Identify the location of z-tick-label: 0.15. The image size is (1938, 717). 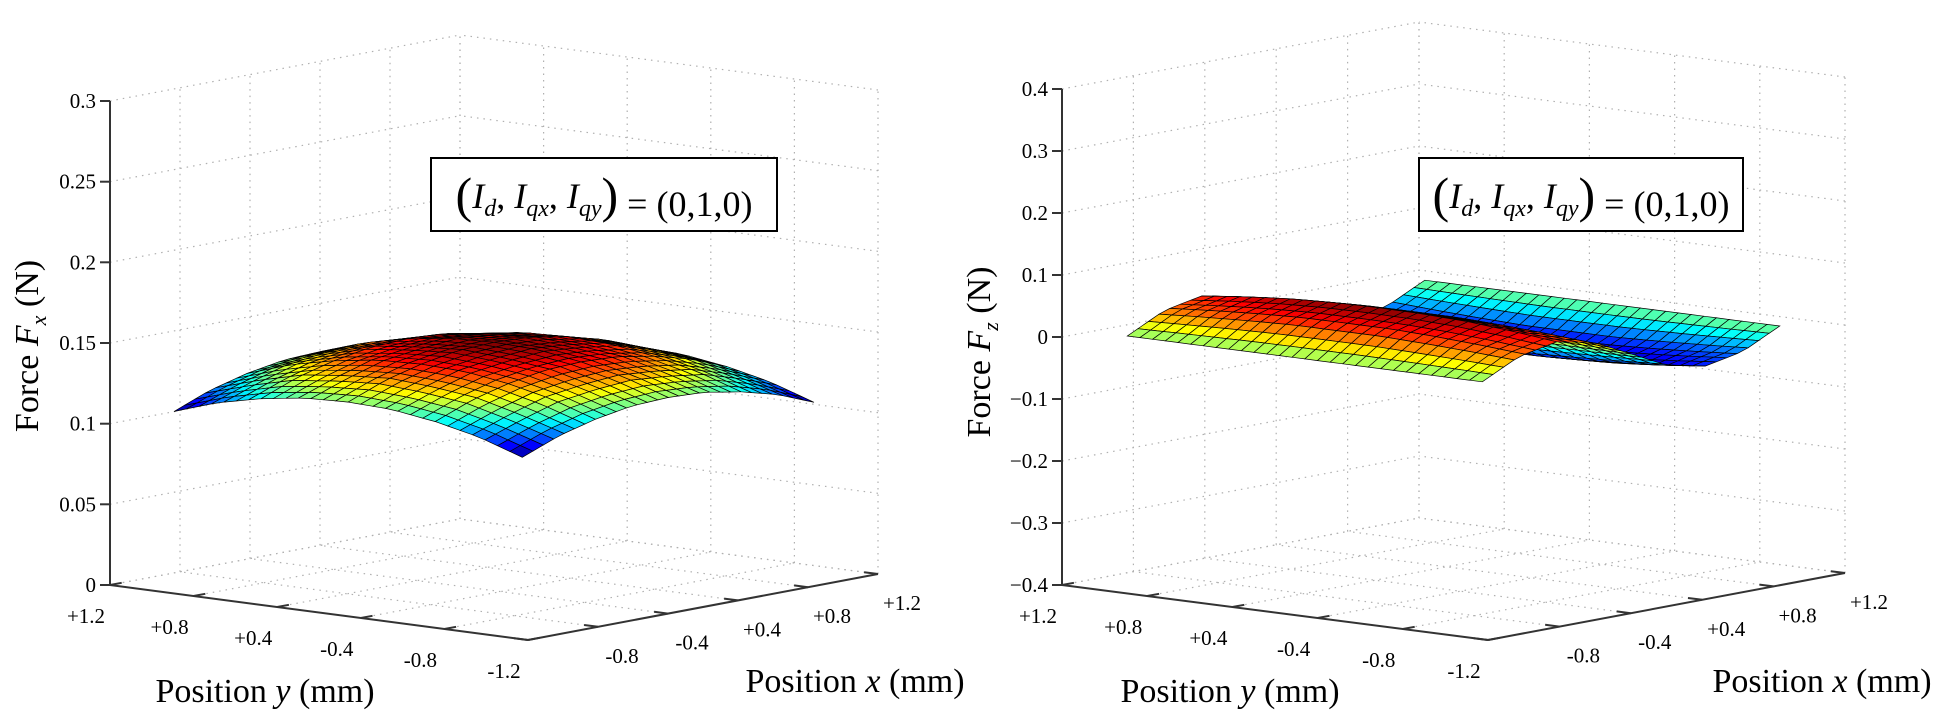
(77, 343).